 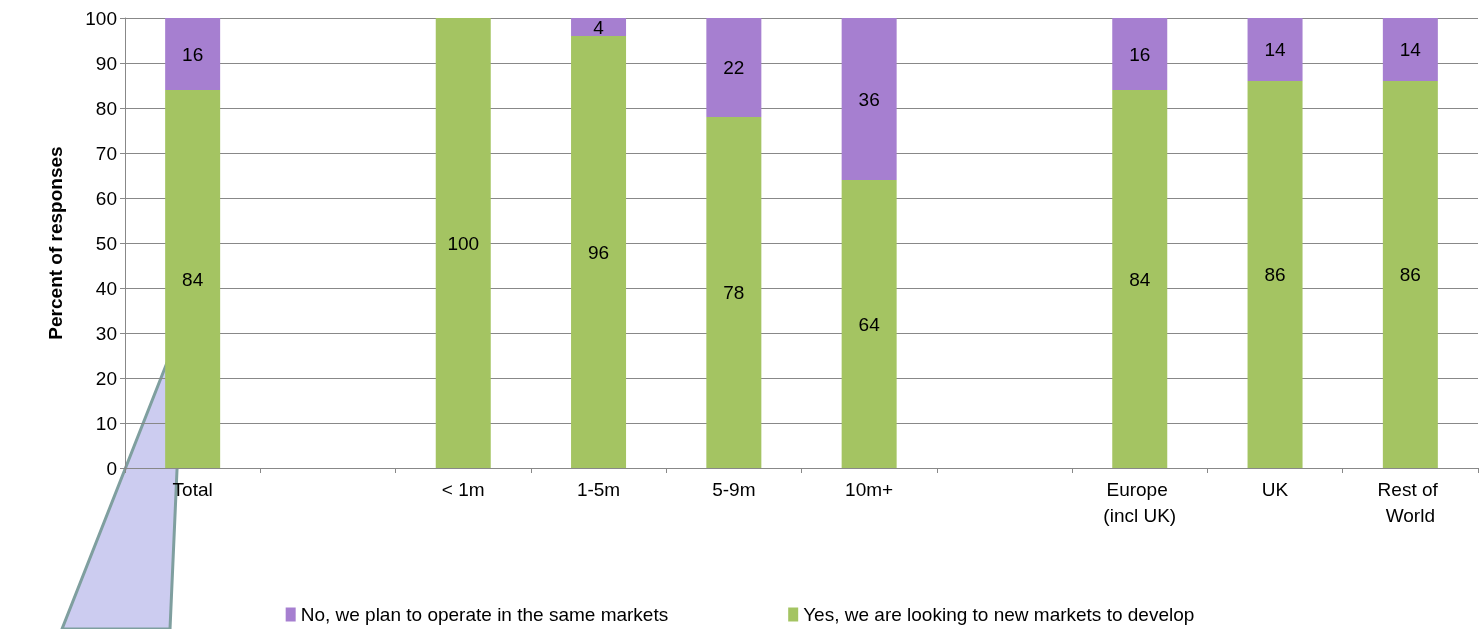 What do you see at coordinates (101, 18) in the screenshot?
I see `y-tick-label: 100` at bounding box center [101, 18].